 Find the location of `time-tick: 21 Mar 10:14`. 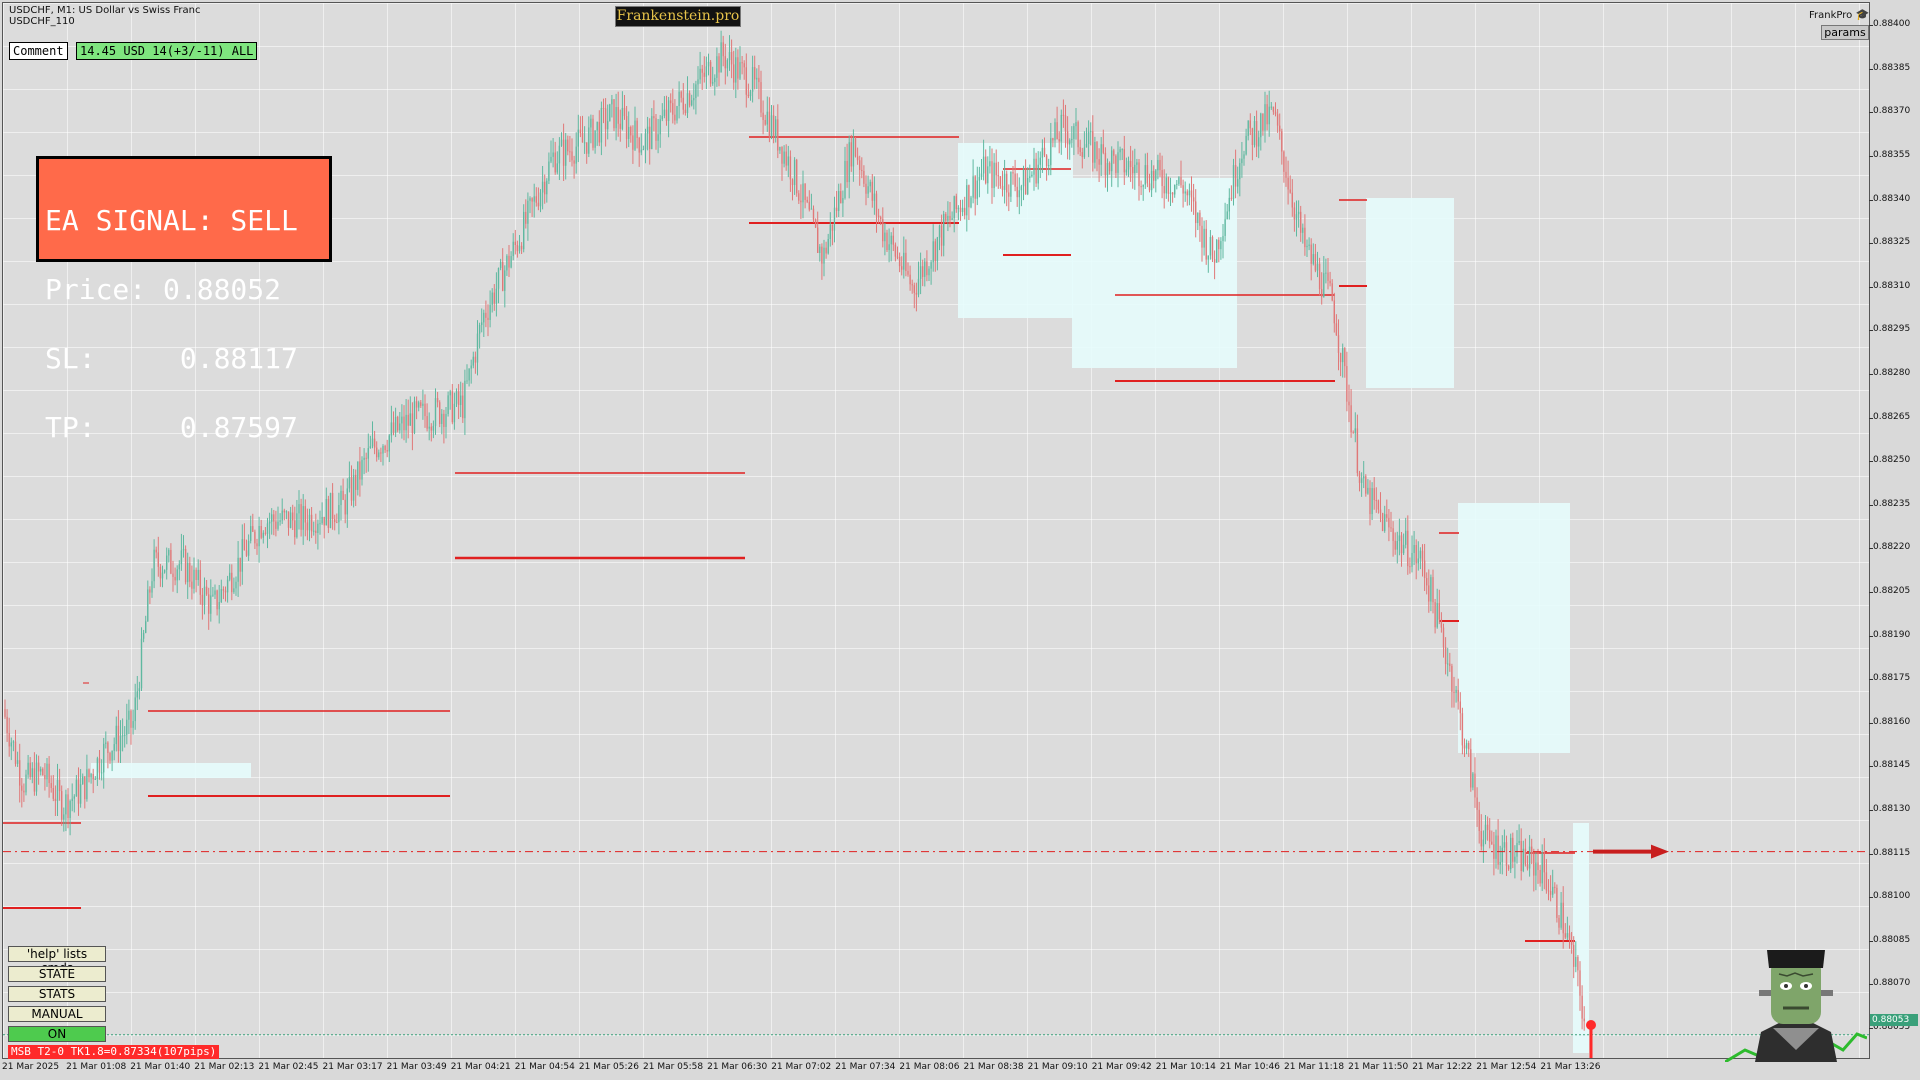

time-tick: 21 Mar 10:14 is located at coordinates (1185, 1067).